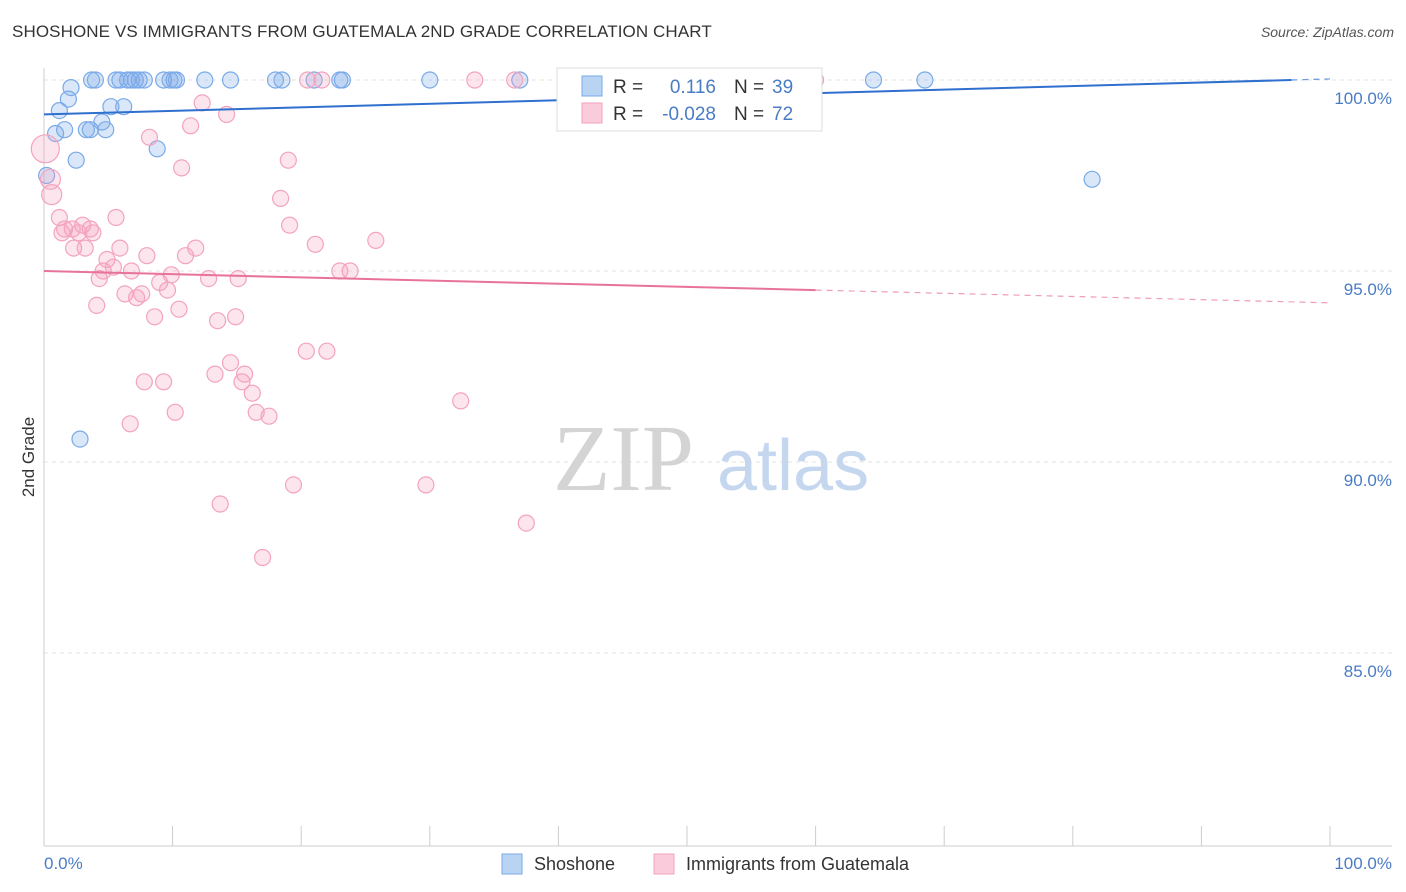 The width and height of the screenshot is (1406, 892). What do you see at coordinates (574, 864) in the screenshot?
I see `legend-label-shoshone: Shoshone` at bounding box center [574, 864].